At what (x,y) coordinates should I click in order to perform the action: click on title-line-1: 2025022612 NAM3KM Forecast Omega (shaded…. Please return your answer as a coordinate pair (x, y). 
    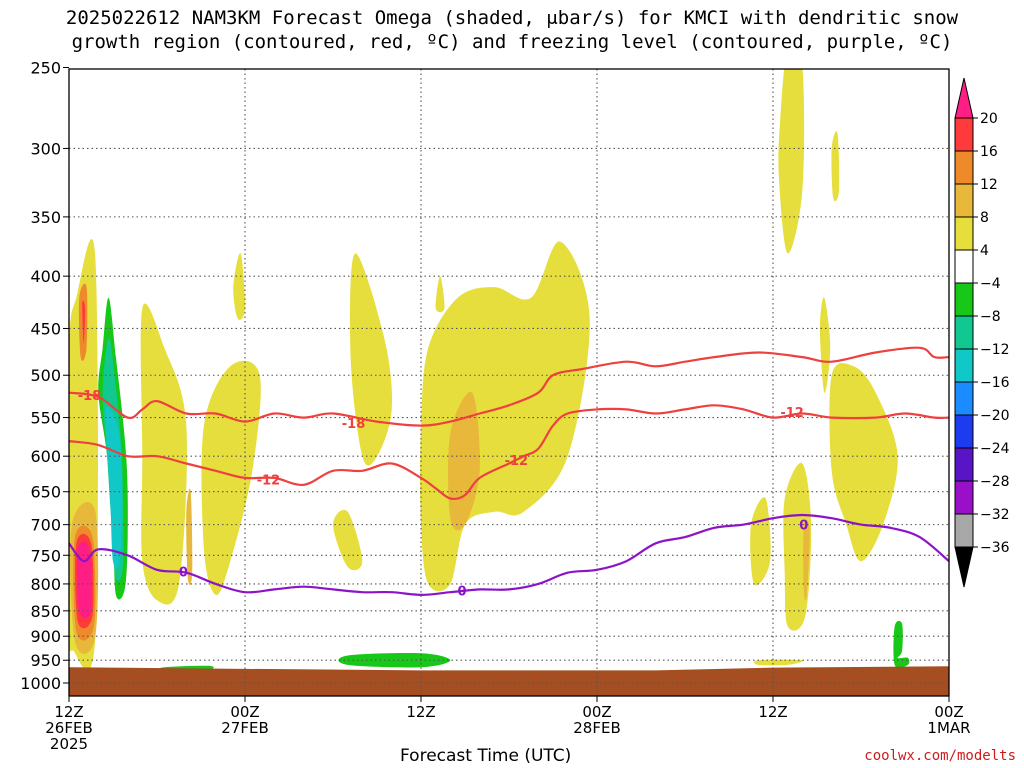
    Looking at the image, I should click on (512, 18).